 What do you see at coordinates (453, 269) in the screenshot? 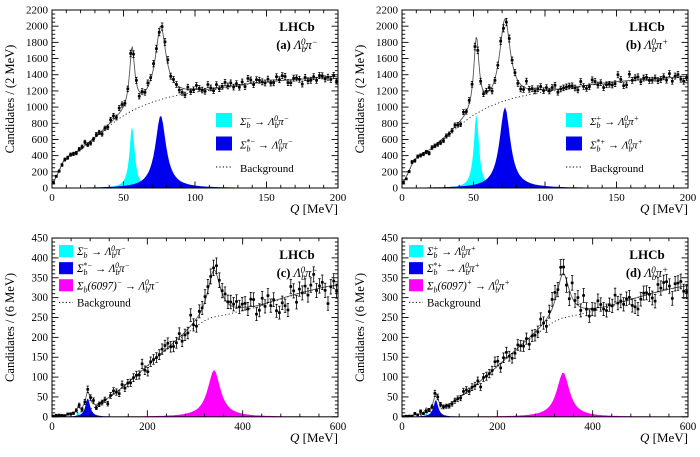
I see `legend-label: Σb*+ → Λb0π+​` at bounding box center [453, 269].